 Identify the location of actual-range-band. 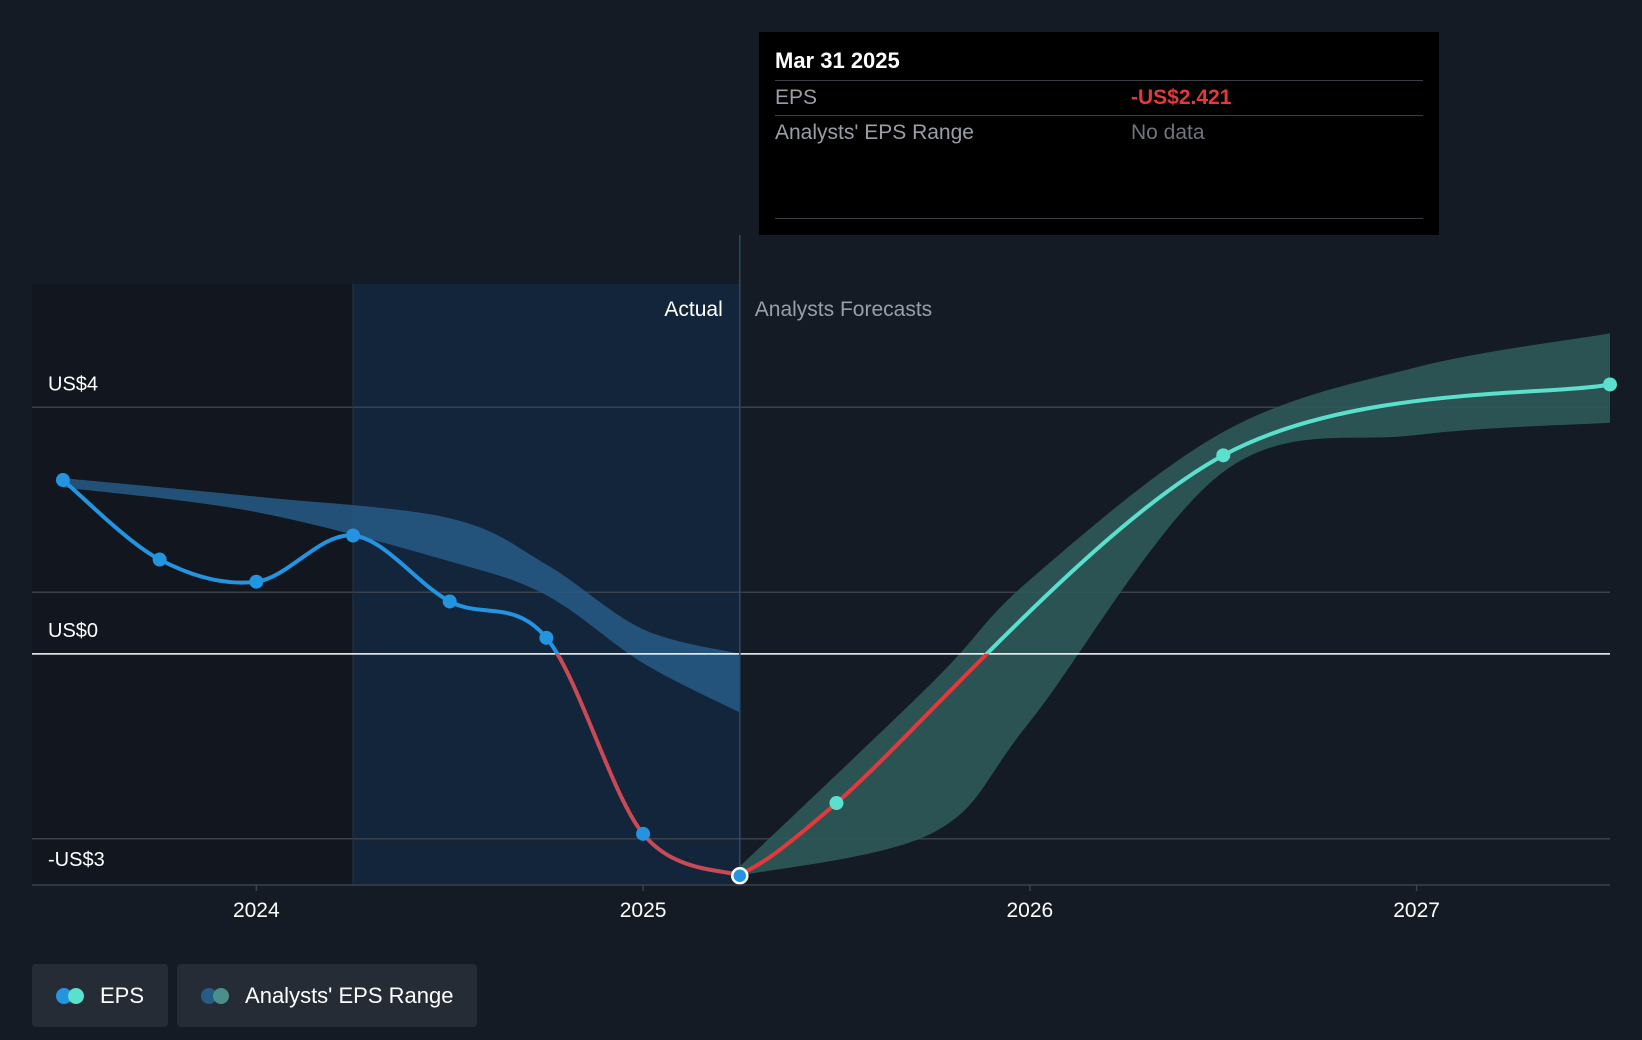
(401, 595).